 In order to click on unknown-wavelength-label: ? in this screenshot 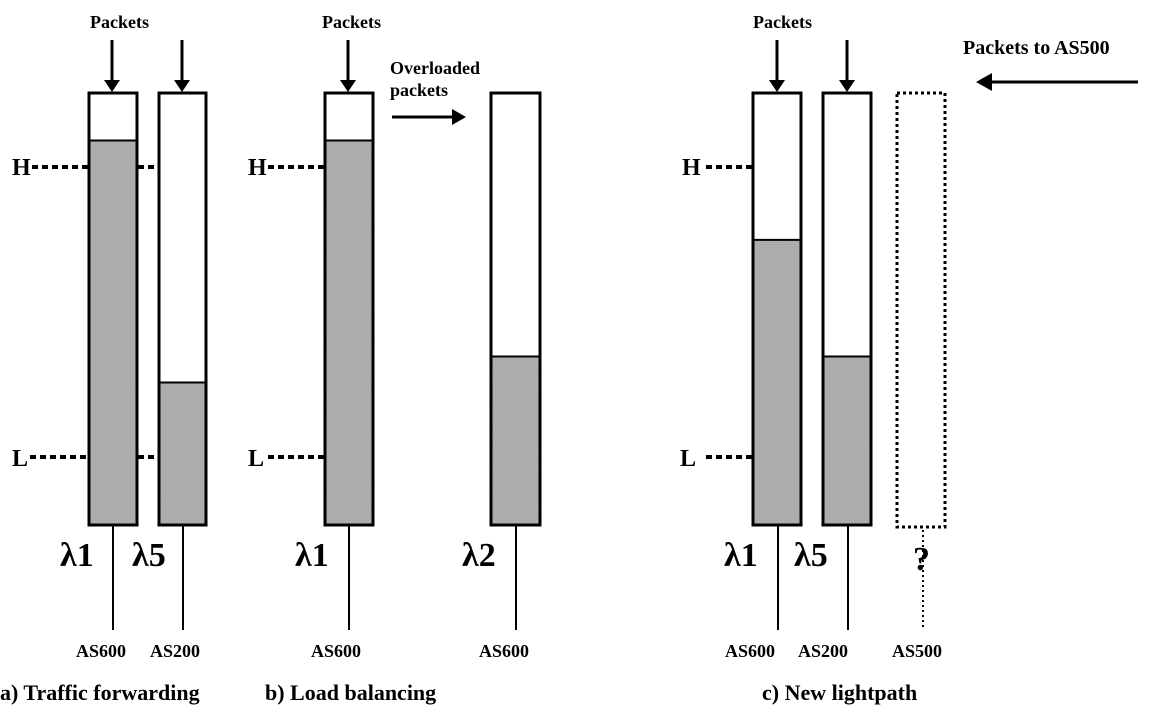, I will do `click(921, 559)`.